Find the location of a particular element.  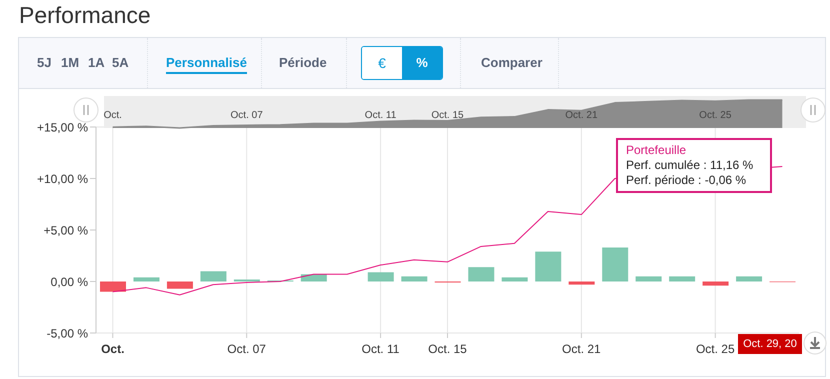

text: Comparer is located at coordinates (511, 62).